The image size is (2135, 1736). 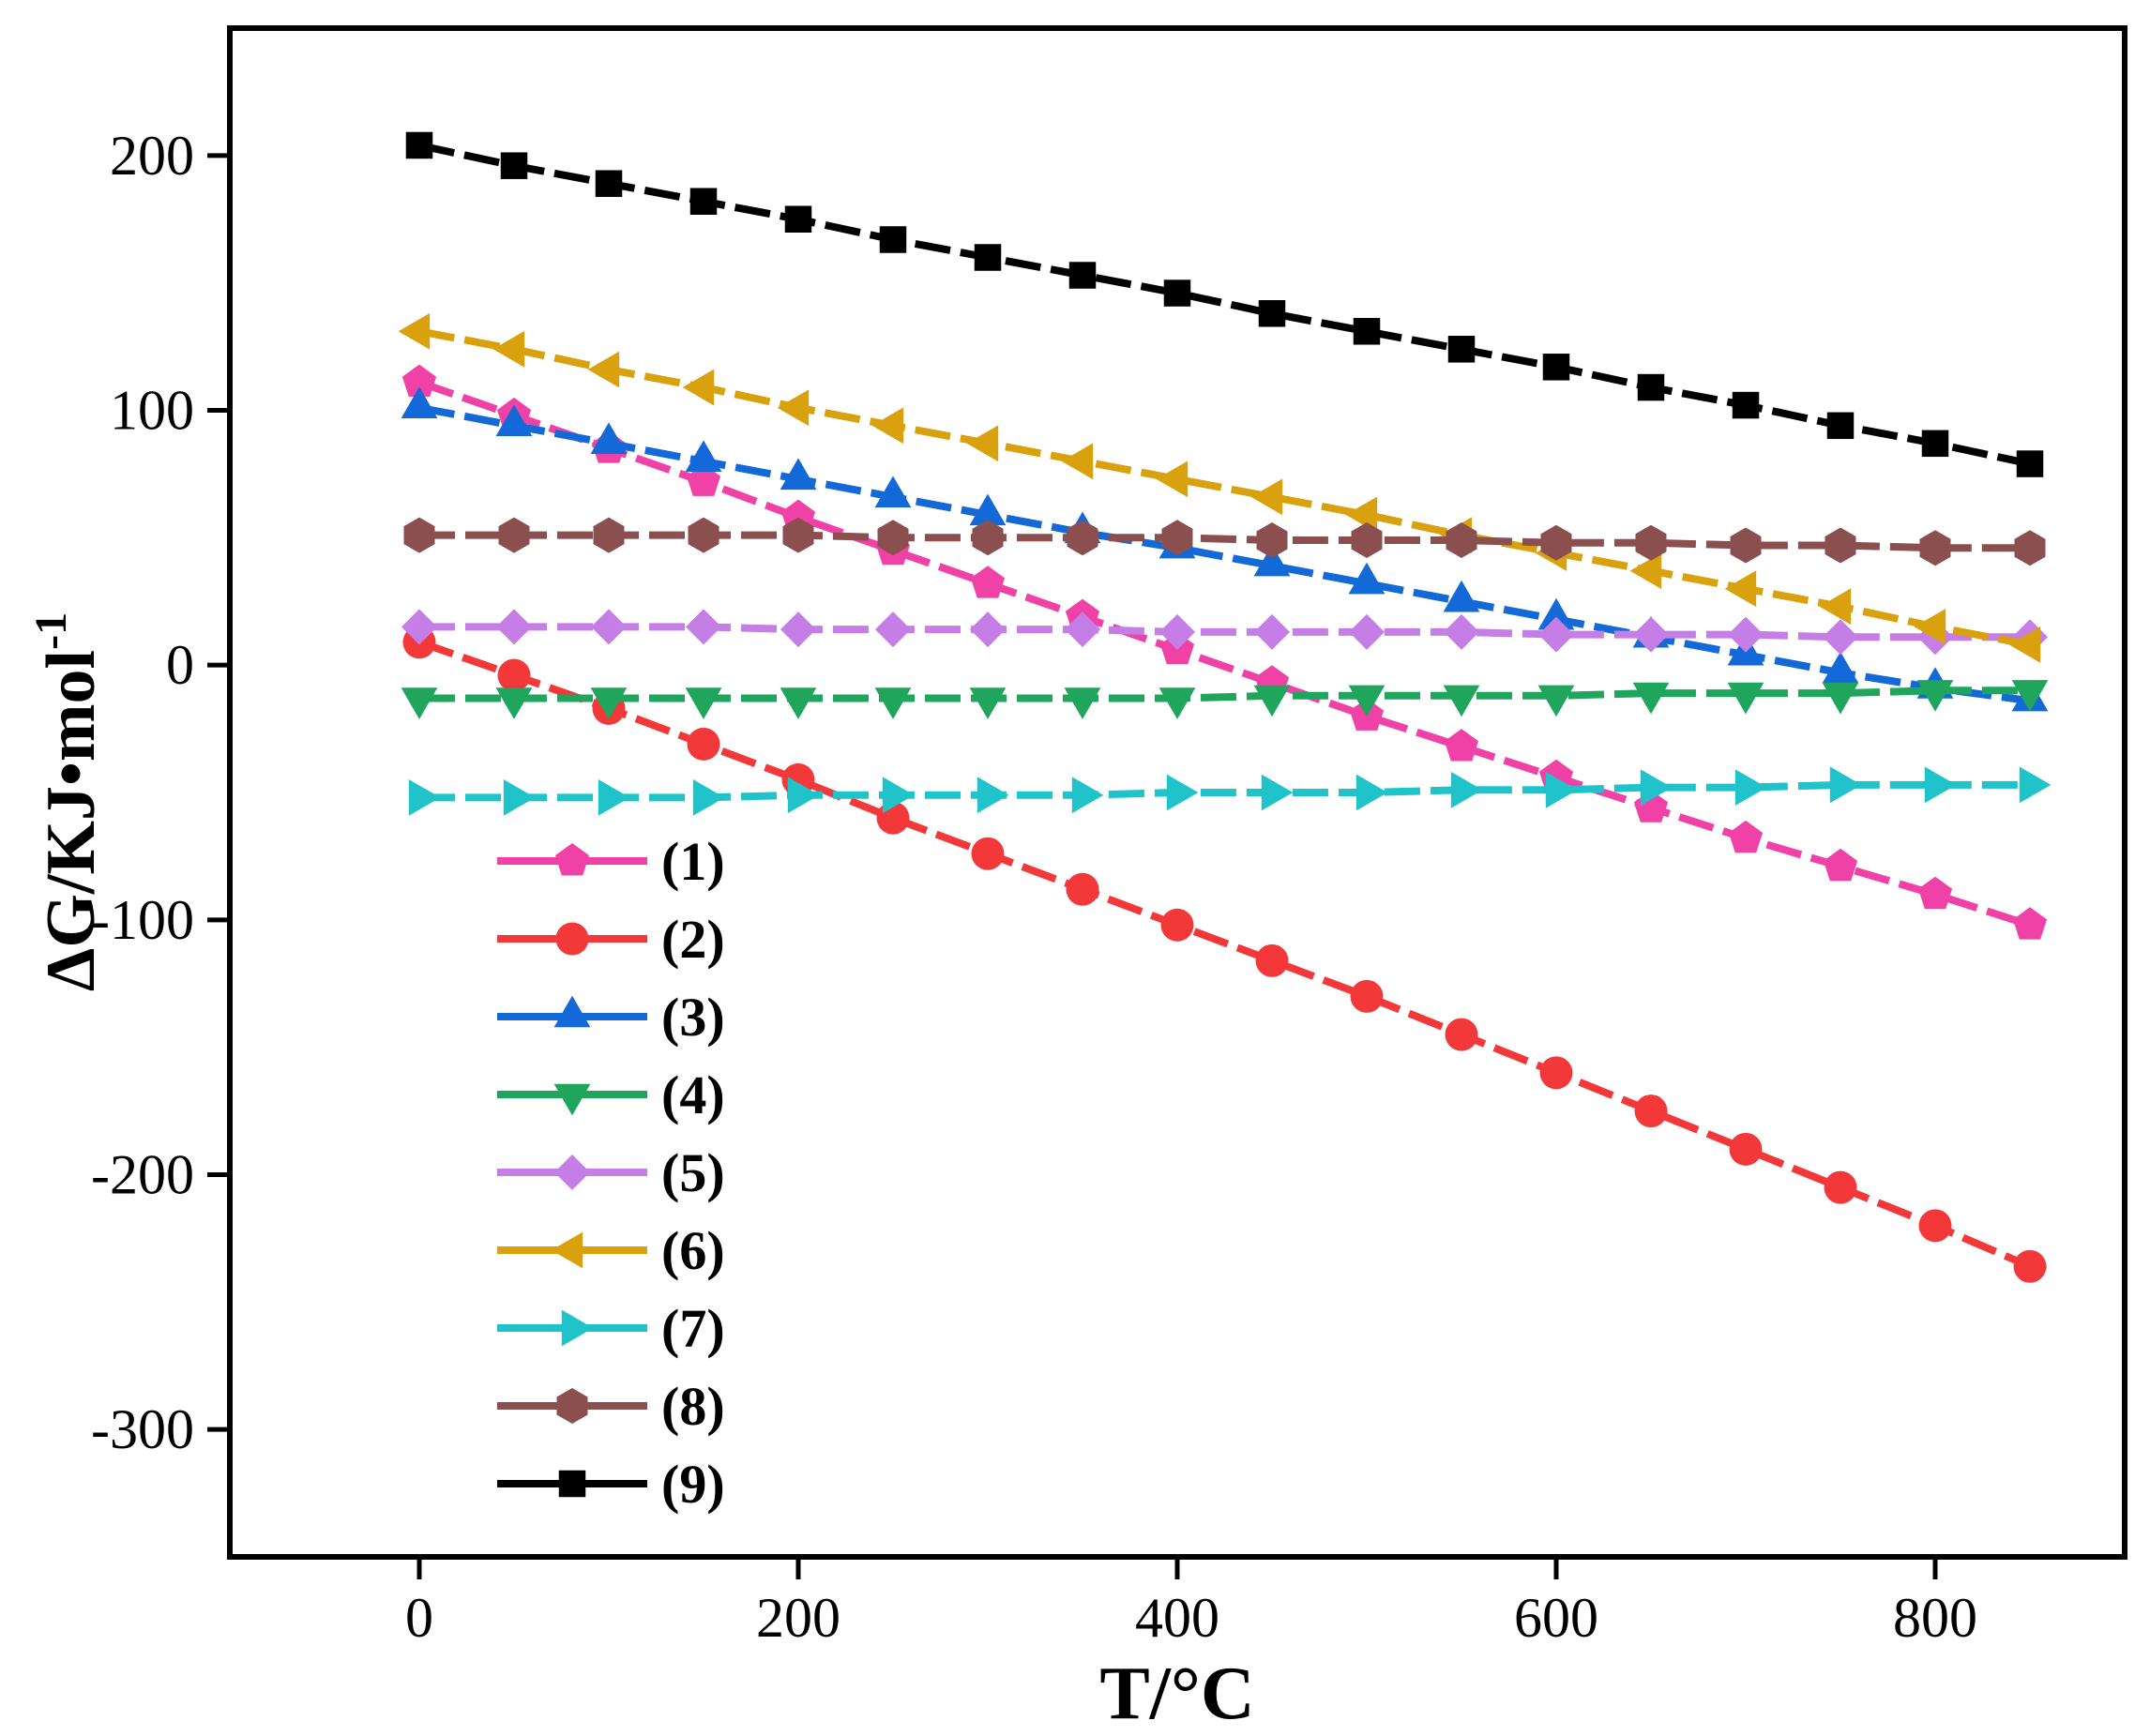 I want to click on legend-item: (6), so click(x=611, y=1250).